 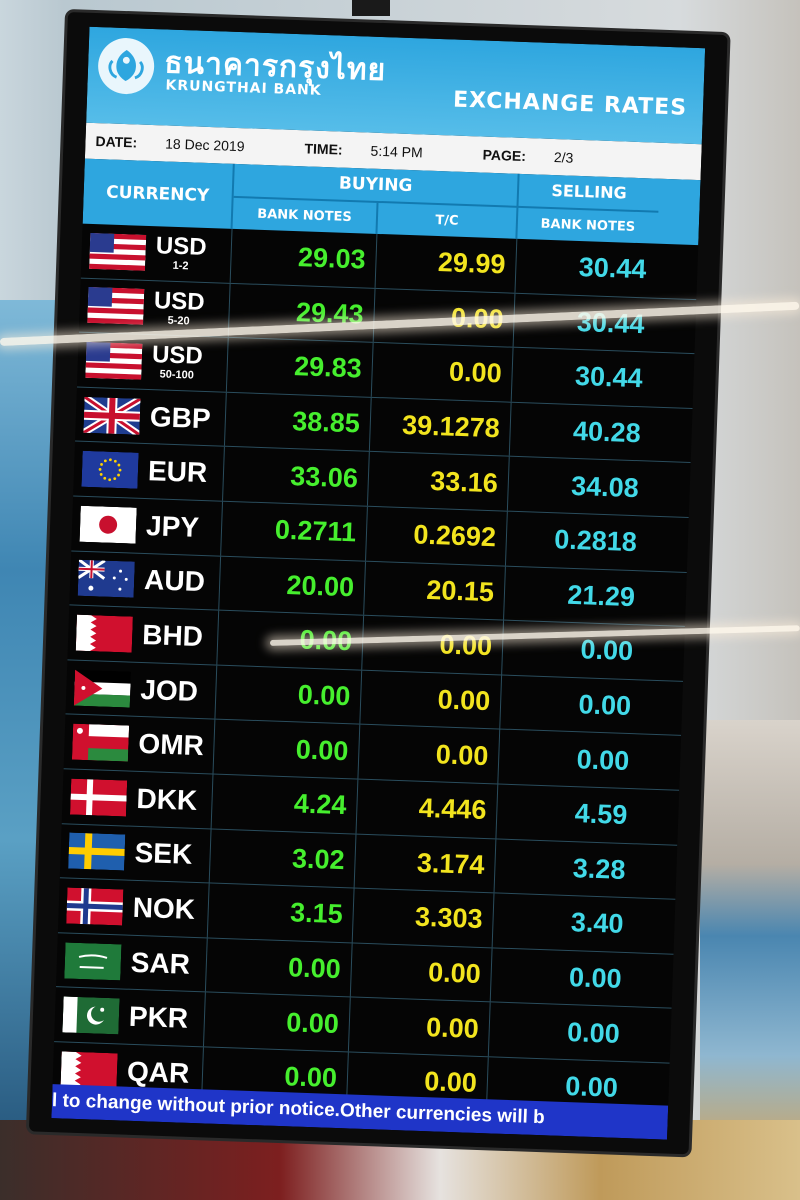 I want to click on table-row: PKR 0.00 0.00 0.00, so click(x=363, y=1025).